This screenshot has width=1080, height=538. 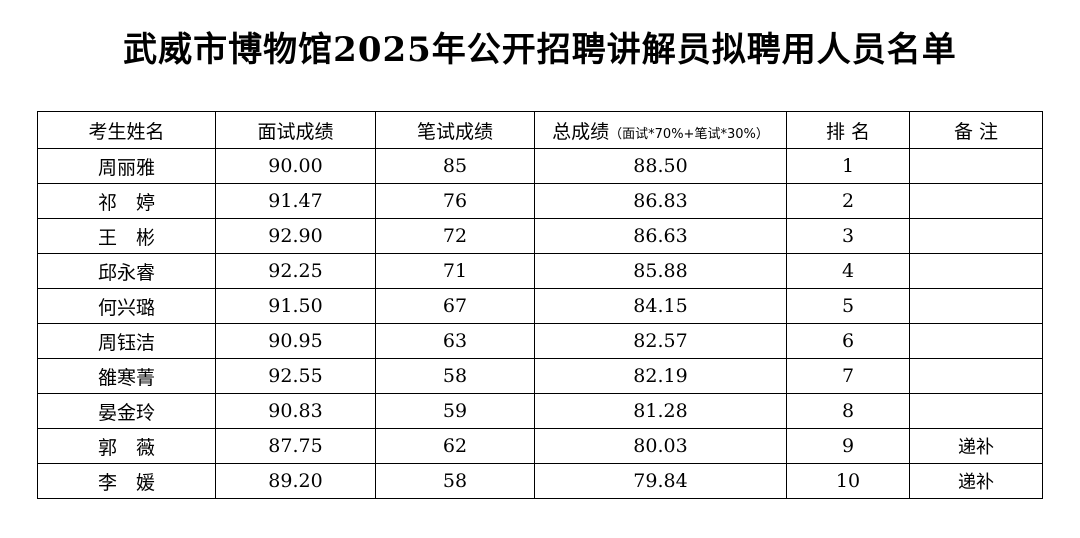 What do you see at coordinates (295, 236) in the screenshot?
I see `cell-interview-score: 92.90` at bounding box center [295, 236].